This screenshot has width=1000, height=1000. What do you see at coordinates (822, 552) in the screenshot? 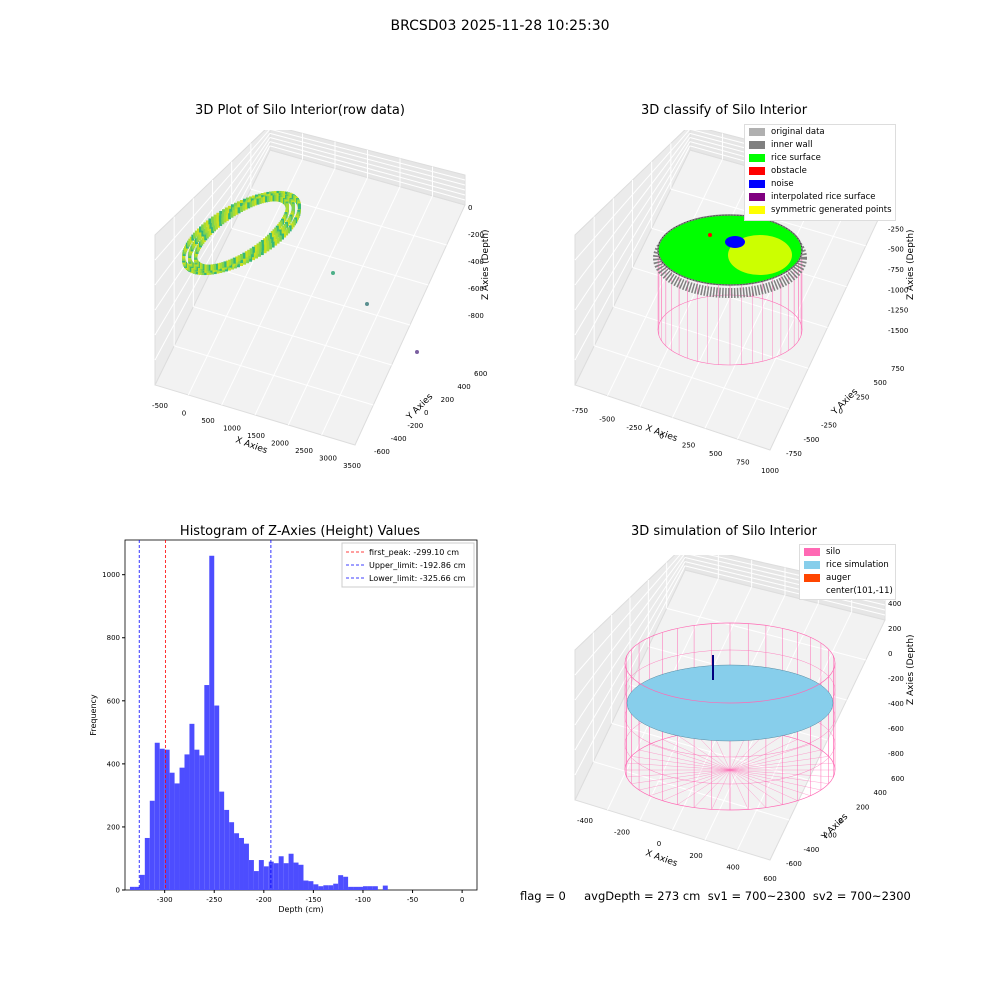
I see `legend-item: silo` at bounding box center [822, 552].